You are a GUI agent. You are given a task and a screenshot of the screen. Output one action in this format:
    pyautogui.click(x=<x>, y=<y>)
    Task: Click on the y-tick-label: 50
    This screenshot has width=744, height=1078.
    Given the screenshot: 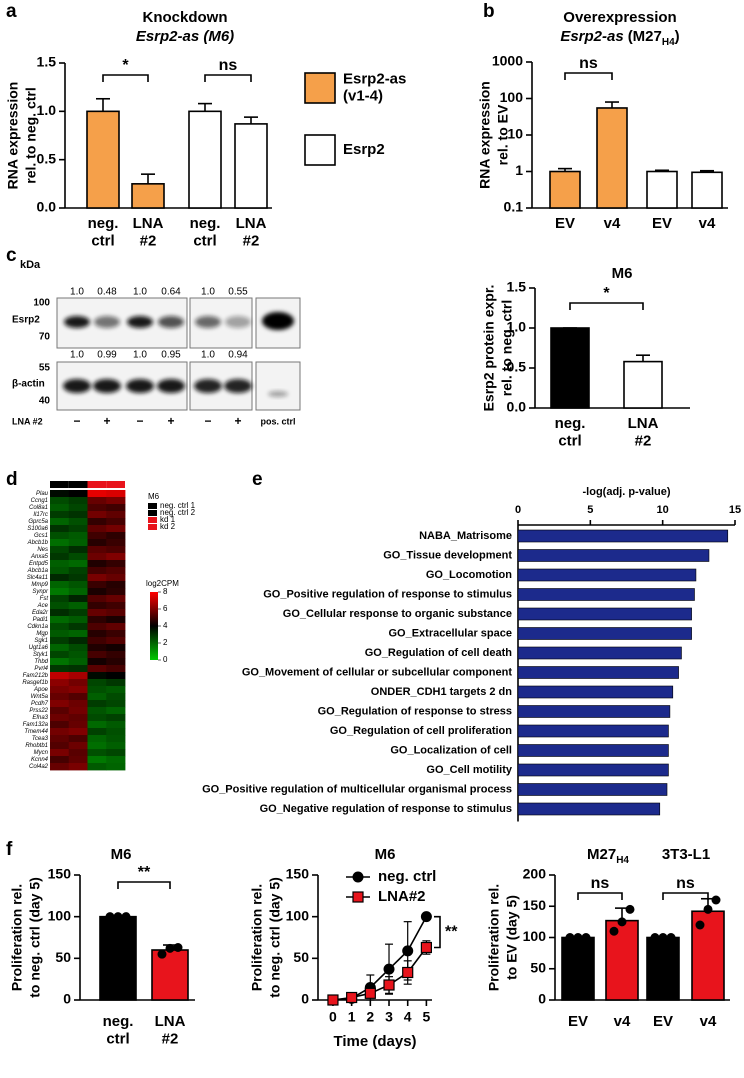 What is the action you would take?
    pyautogui.click(x=538, y=967)
    